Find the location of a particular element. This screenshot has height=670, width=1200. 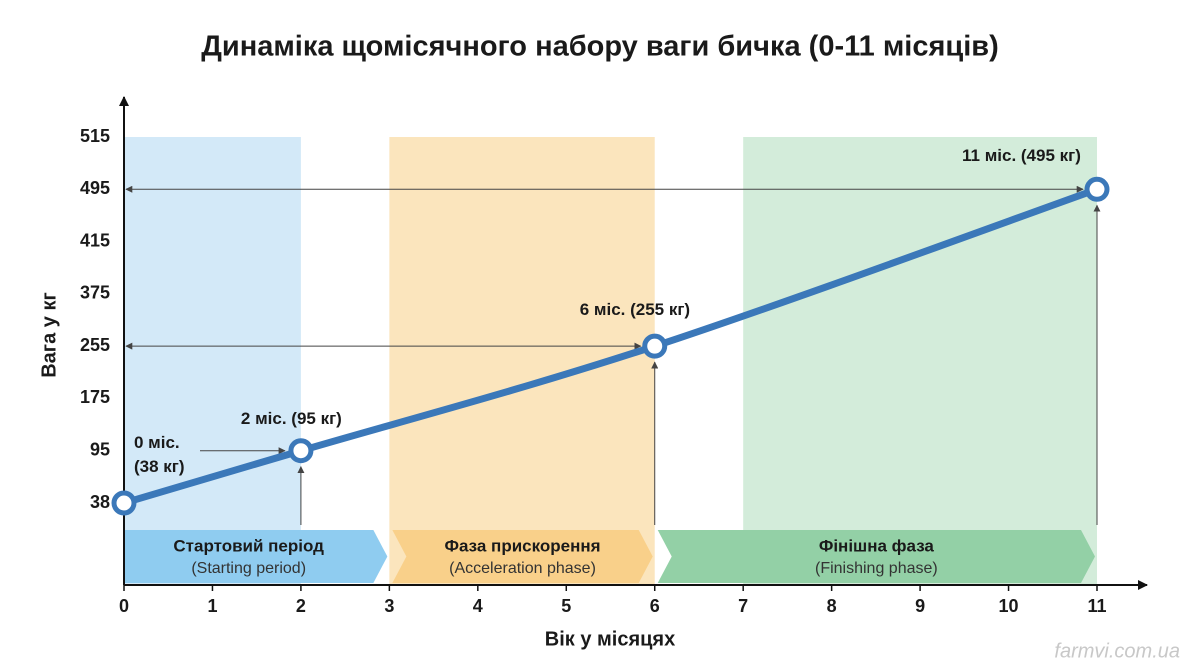

y-tick-label: 38 is located at coordinates (100, 502).